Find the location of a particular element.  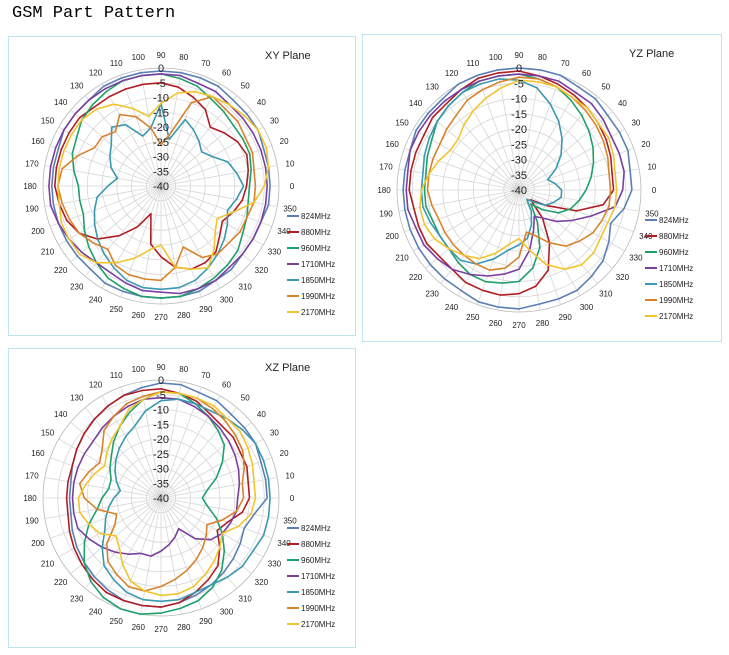

angle-tick-label: 230 is located at coordinates (77, 286).